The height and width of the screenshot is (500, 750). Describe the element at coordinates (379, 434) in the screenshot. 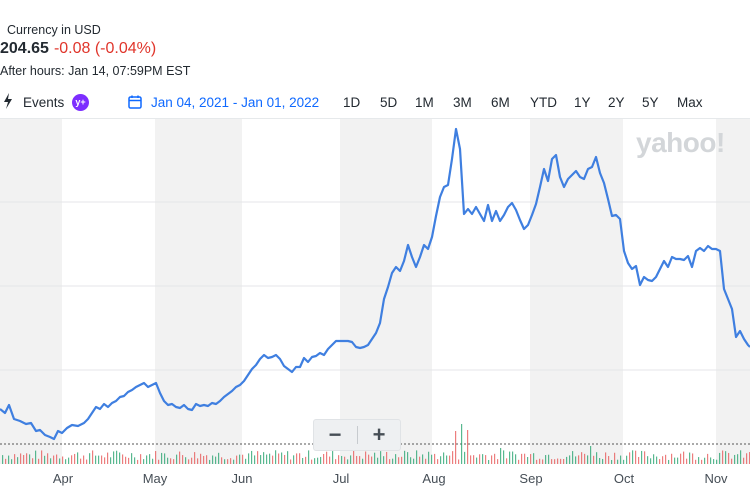

I see `zoom-in-button: +` at that location.